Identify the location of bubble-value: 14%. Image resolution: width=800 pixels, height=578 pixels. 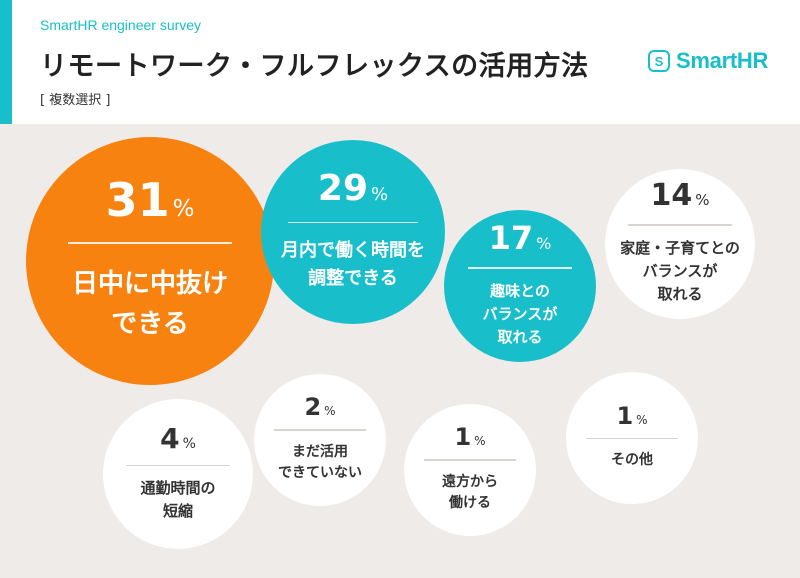
(679, 196).